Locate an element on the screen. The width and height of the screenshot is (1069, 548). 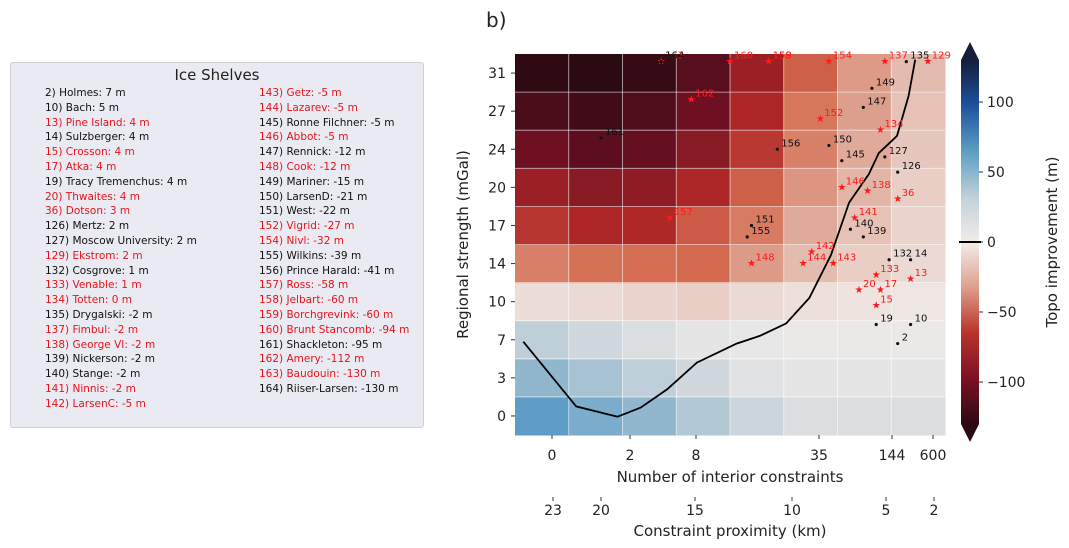
x-tick-label: 600 is located at coordinates (933, 456).